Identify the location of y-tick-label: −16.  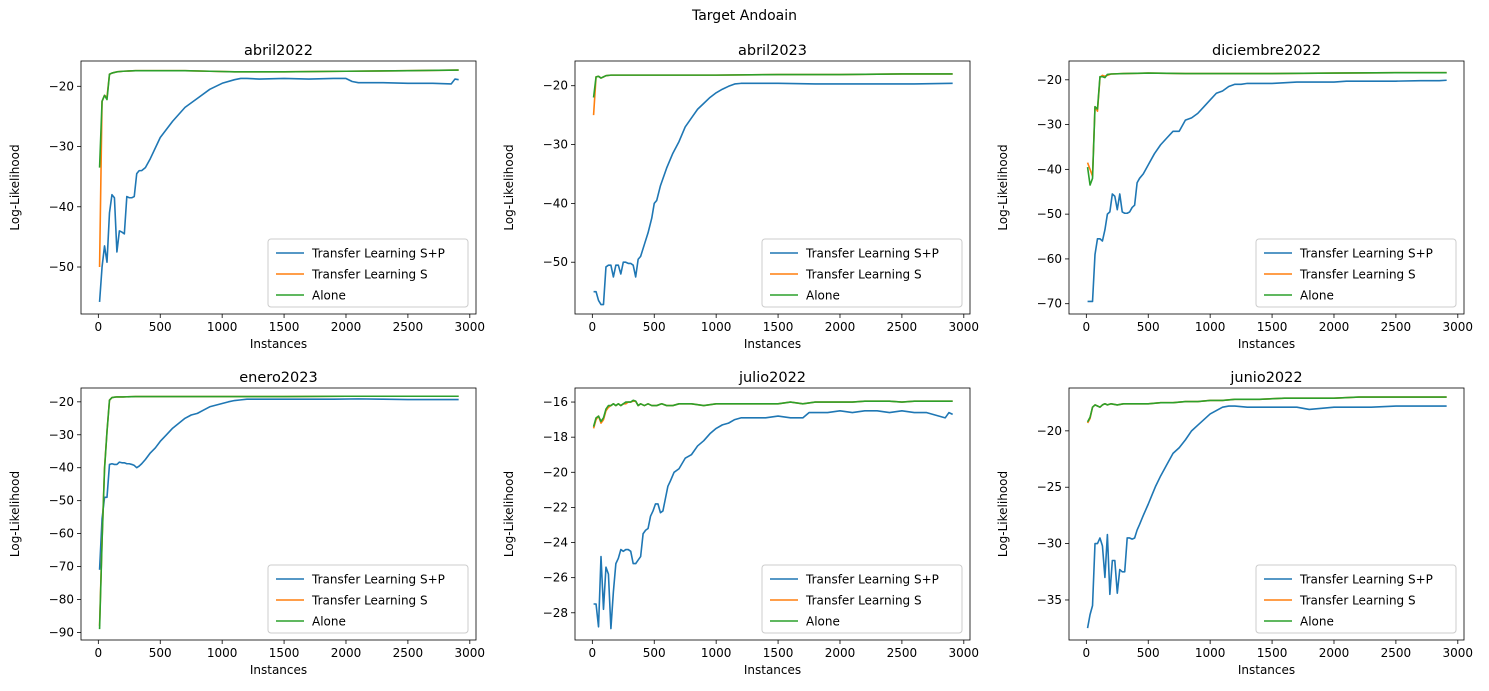
(555, 402).